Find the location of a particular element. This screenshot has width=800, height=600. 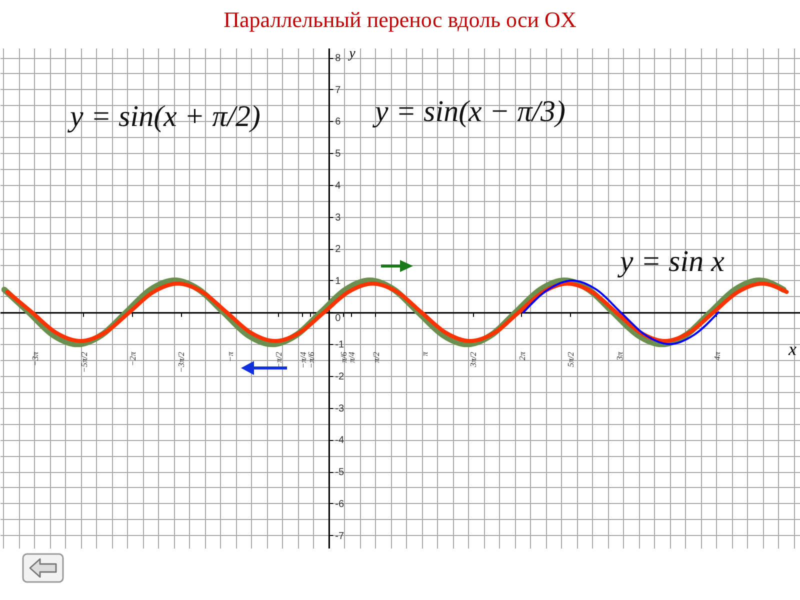

x-tick-label: −π/6 is located at coordinates (311, 359).